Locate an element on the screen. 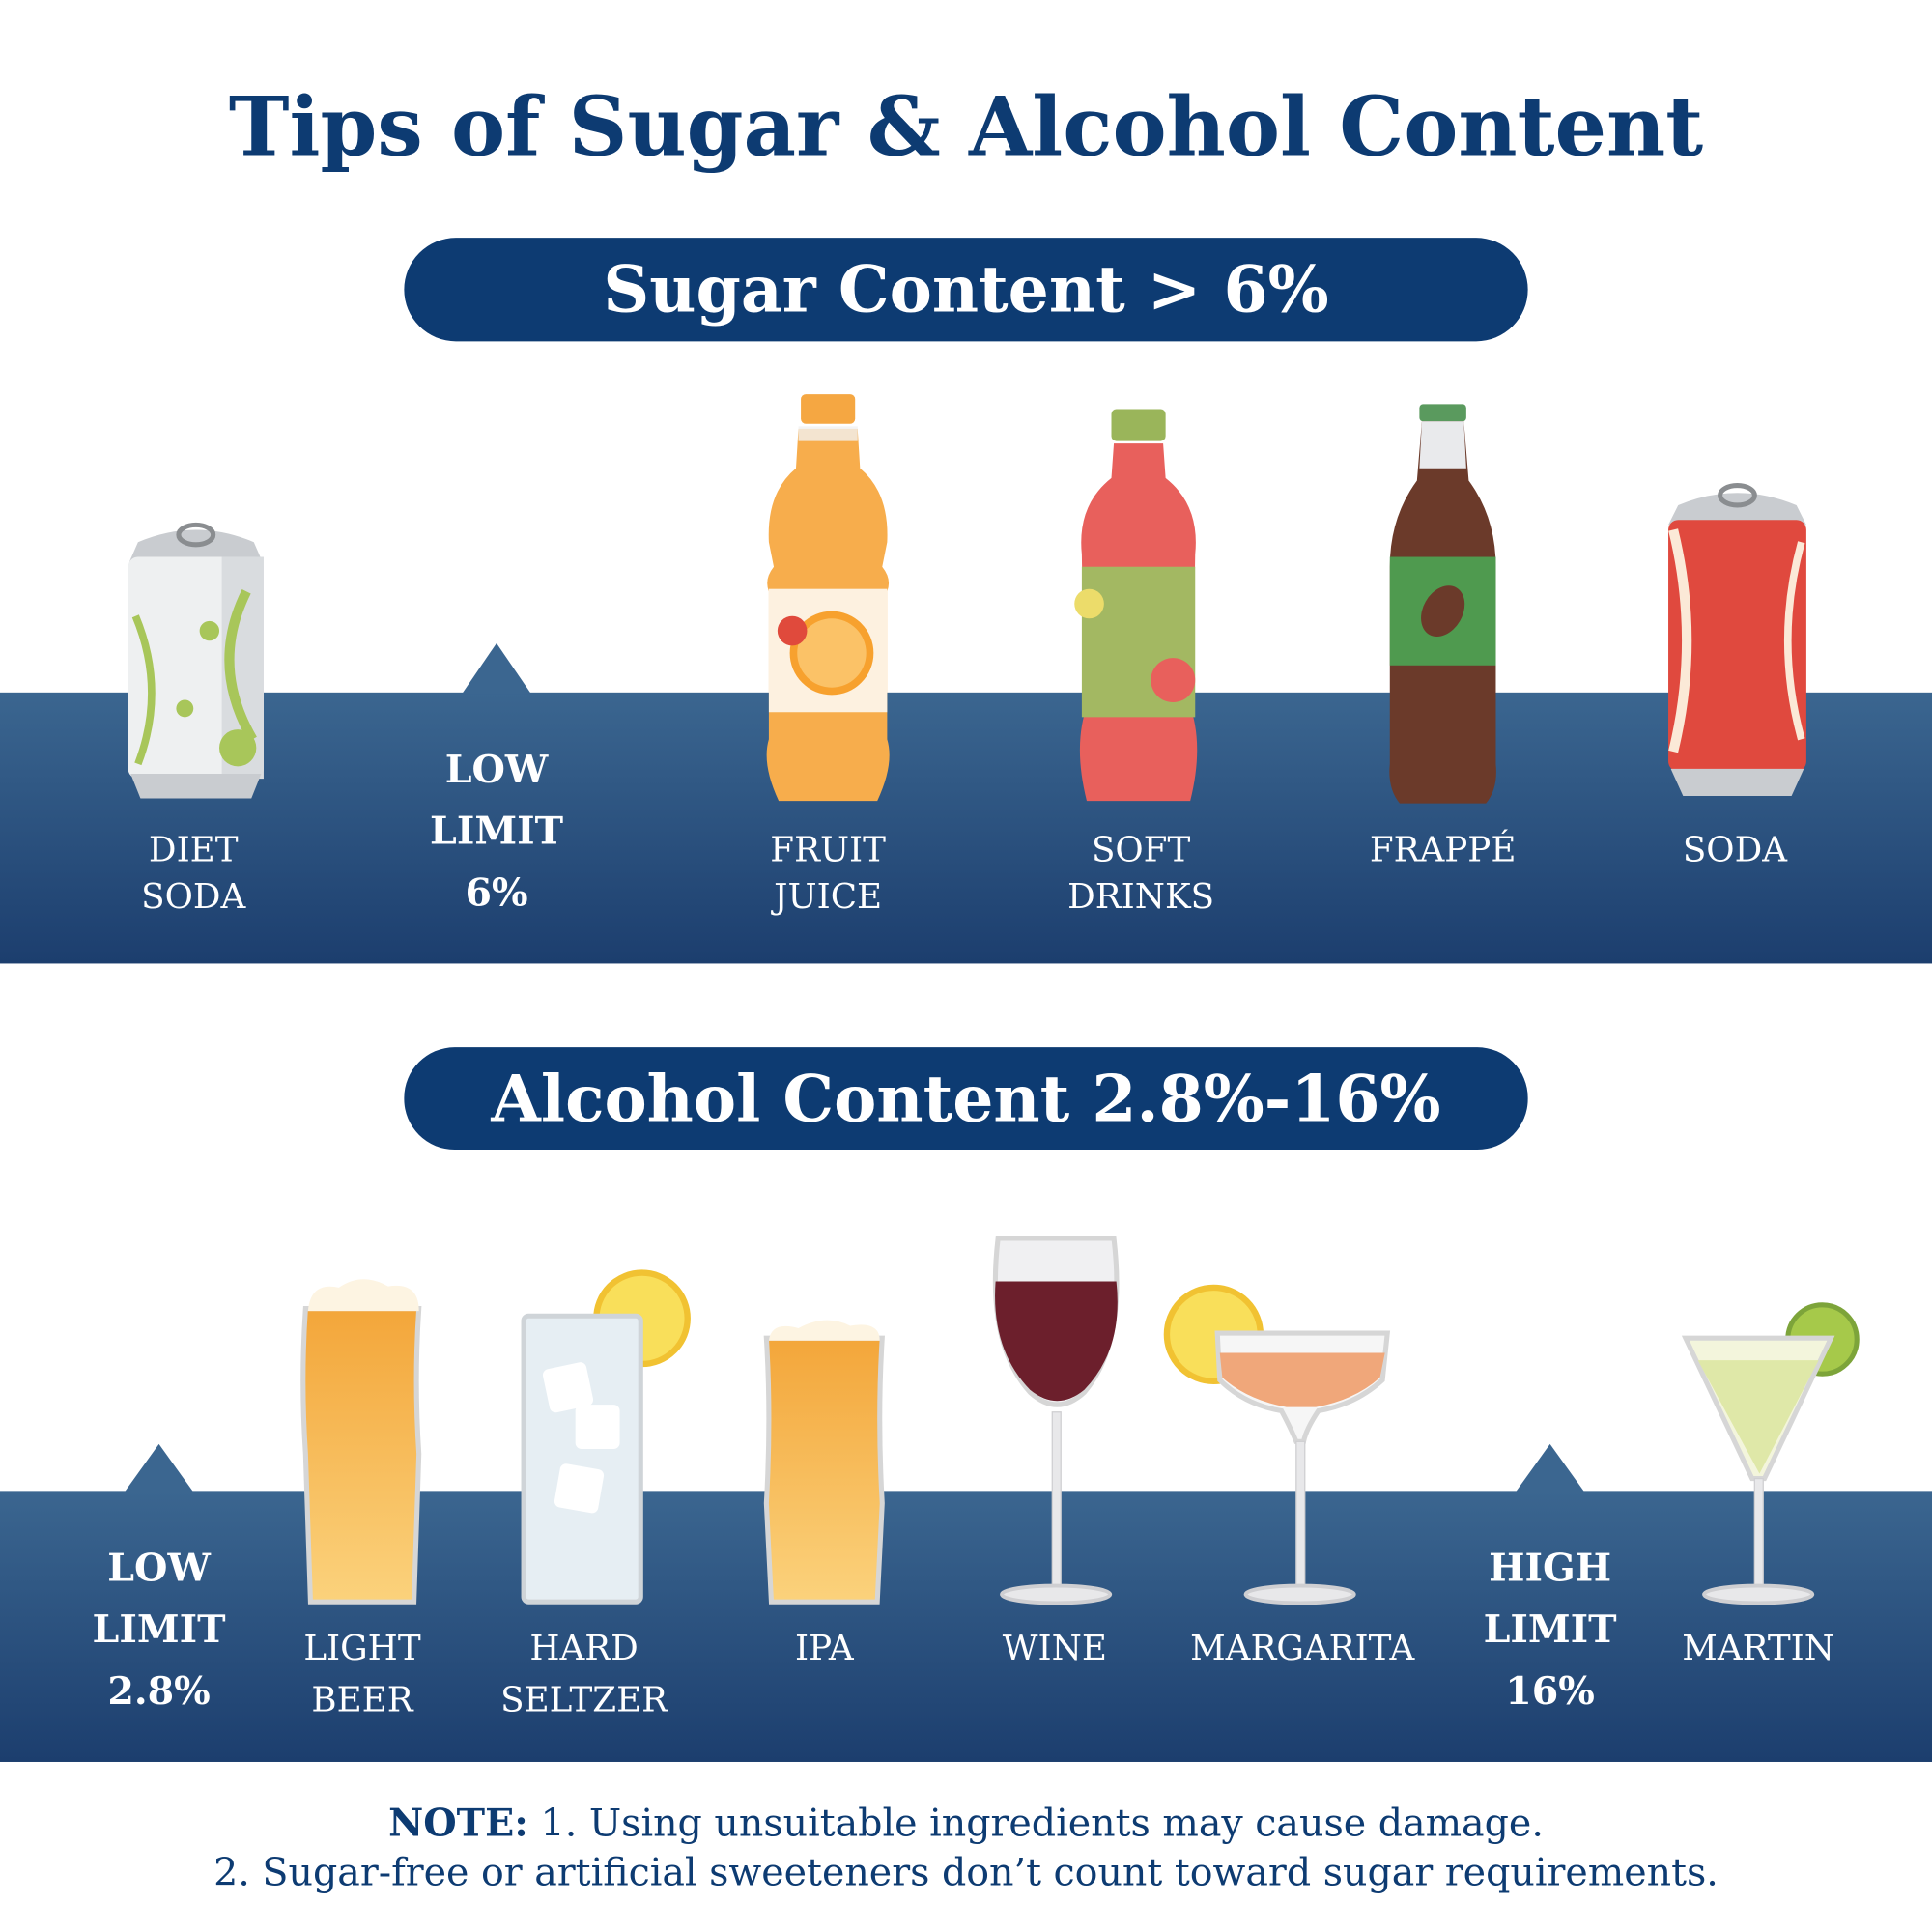 The width and height of the screenshot is (1932, 1932). note-label: NOTE: is located at coordinates (458, 1824).